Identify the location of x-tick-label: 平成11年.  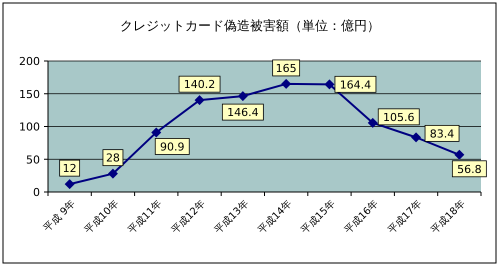
(145, 217).